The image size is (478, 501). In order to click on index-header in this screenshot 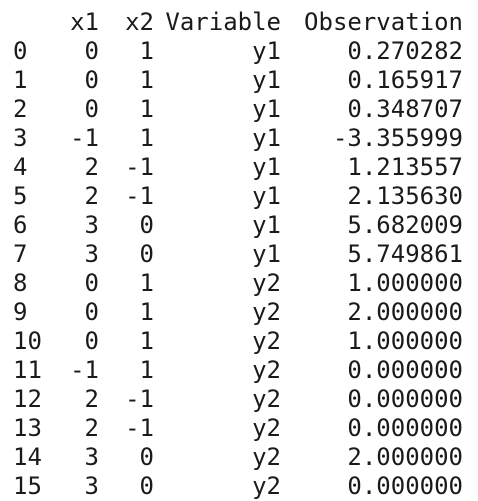, I will do `click(27, 22)`.